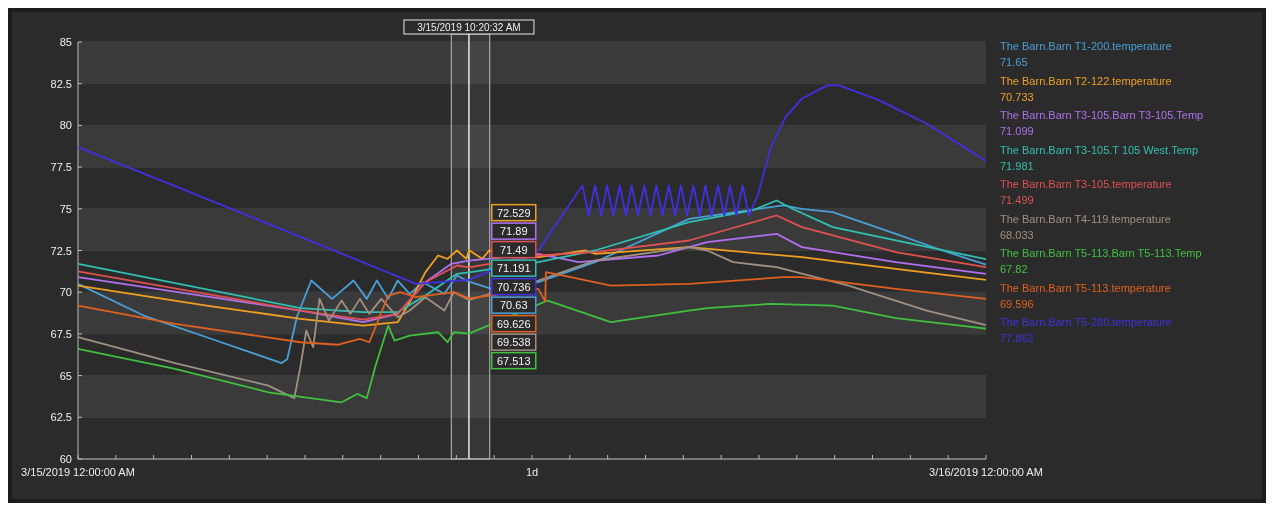 This screenshot has height=511, width=1274. Describe the element at coordinates (78, 472) in the screenshot. I see `x-tick-label: 3/15/2019 12:00:00 AM` at that location.